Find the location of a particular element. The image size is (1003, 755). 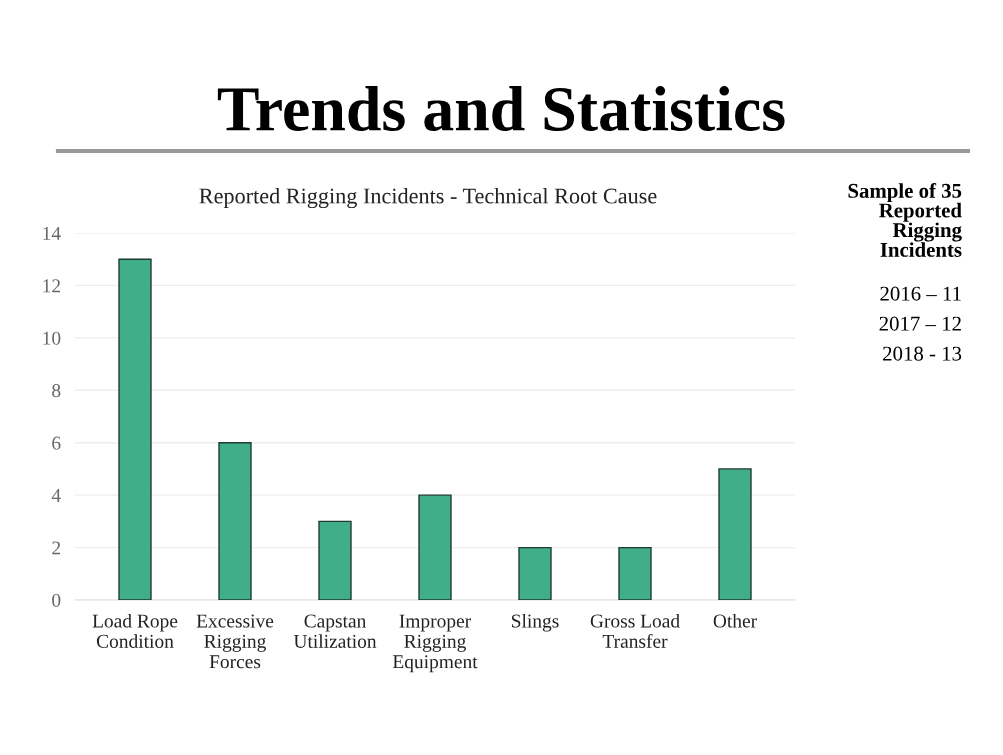

y-tick-label: 8 is located at coordinates (56, 391).